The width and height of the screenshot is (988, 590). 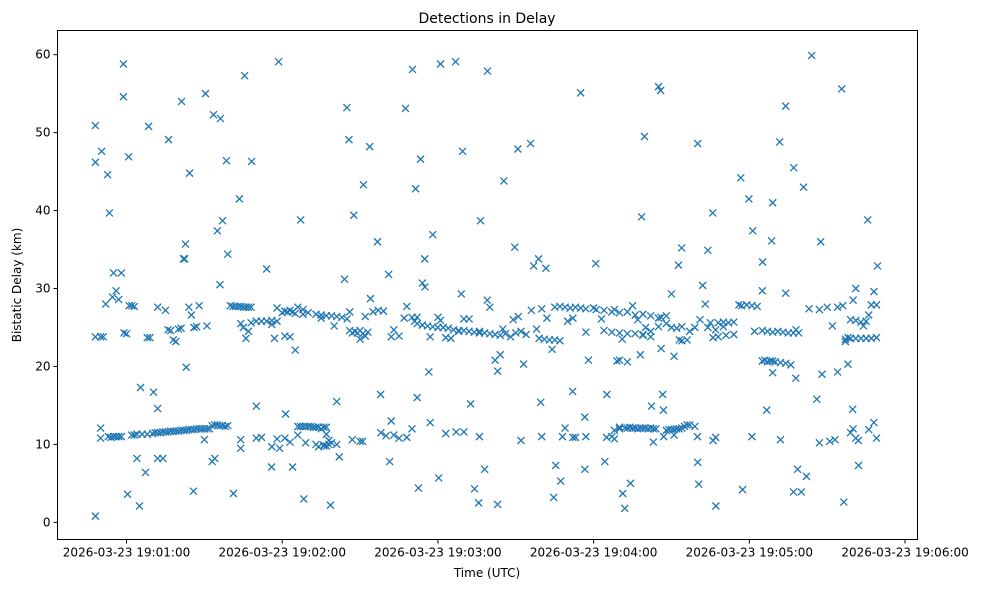 I want to click on y-axis-label: Bistatic Delay (km), so click(x=17, y=285).